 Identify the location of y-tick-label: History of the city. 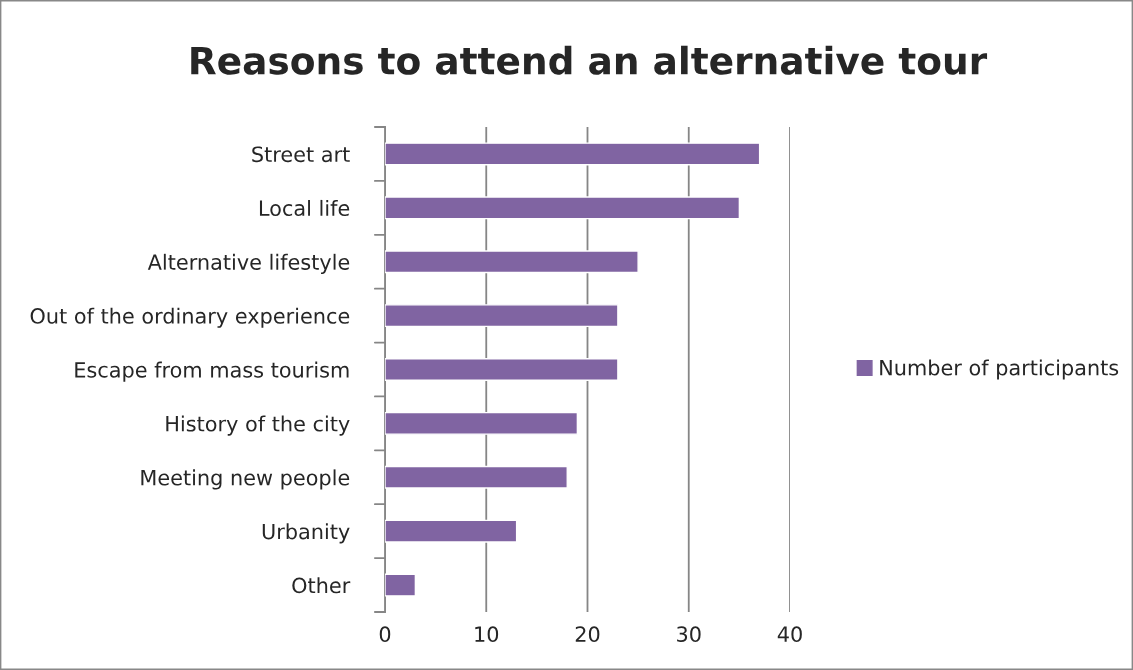
(258, 425).